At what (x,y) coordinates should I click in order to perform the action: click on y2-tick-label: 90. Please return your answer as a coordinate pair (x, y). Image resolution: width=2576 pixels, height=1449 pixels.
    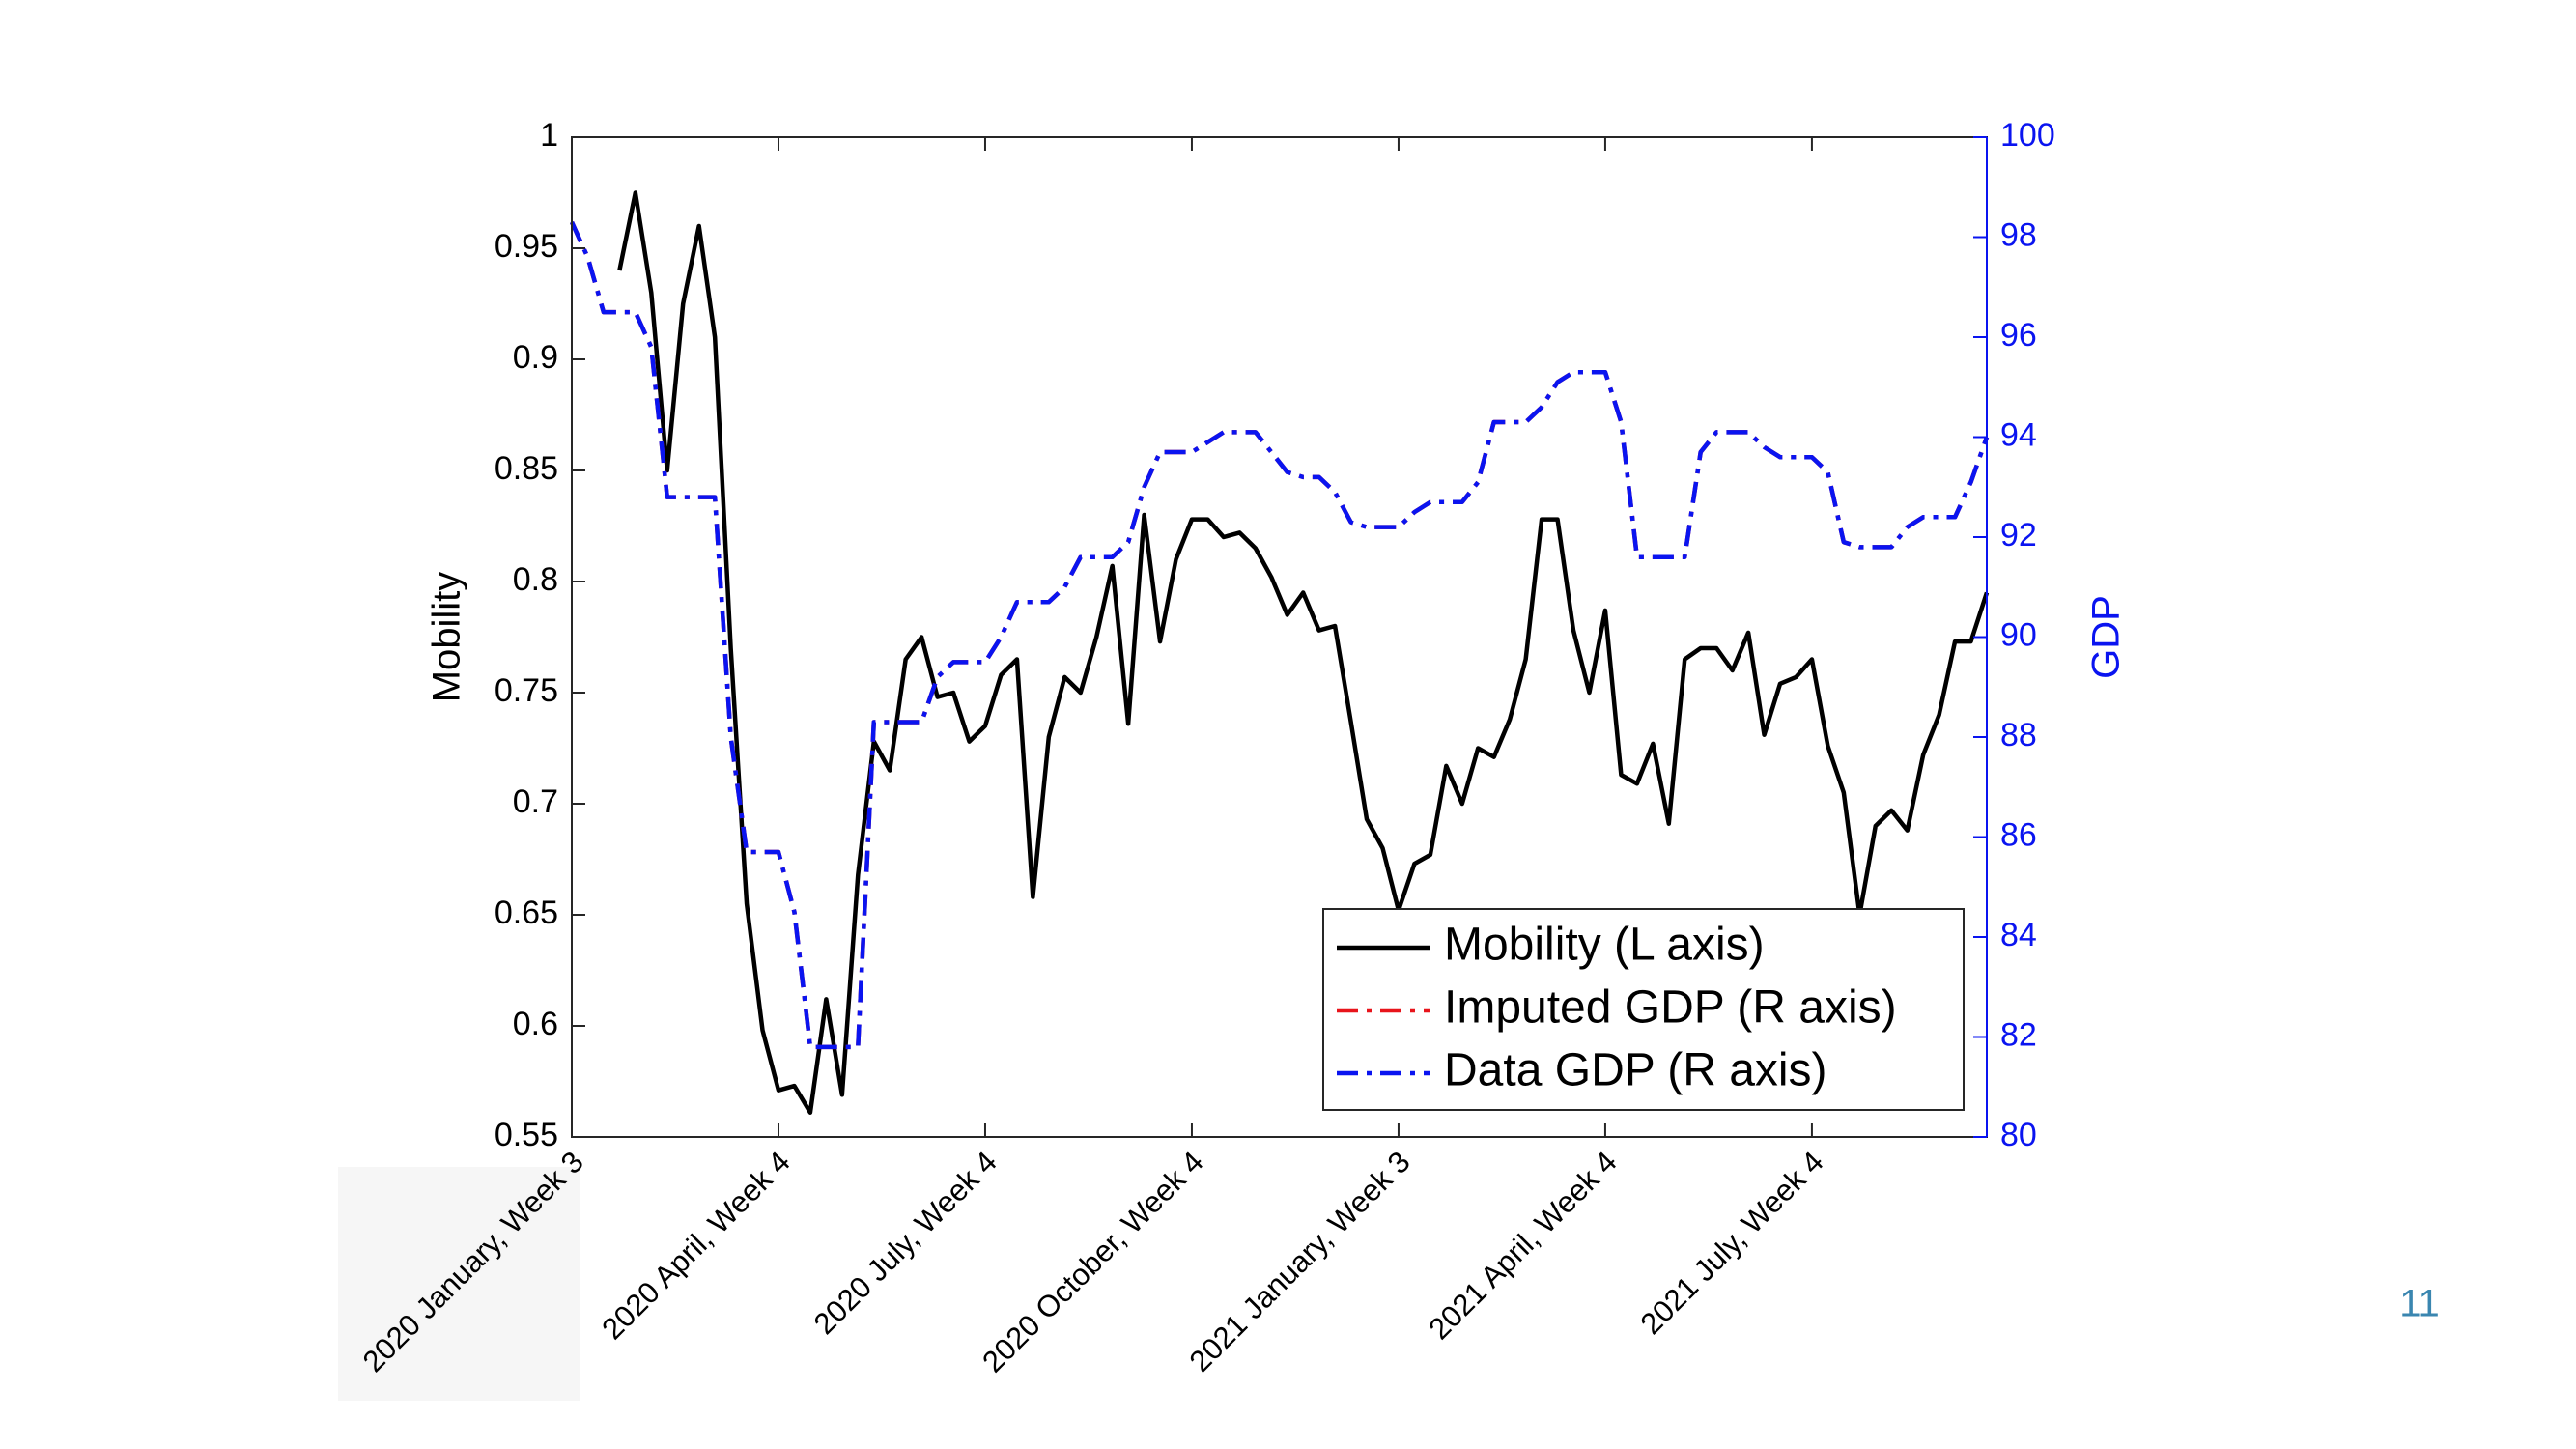
    Looking at the image, I should click on (2018, 634).